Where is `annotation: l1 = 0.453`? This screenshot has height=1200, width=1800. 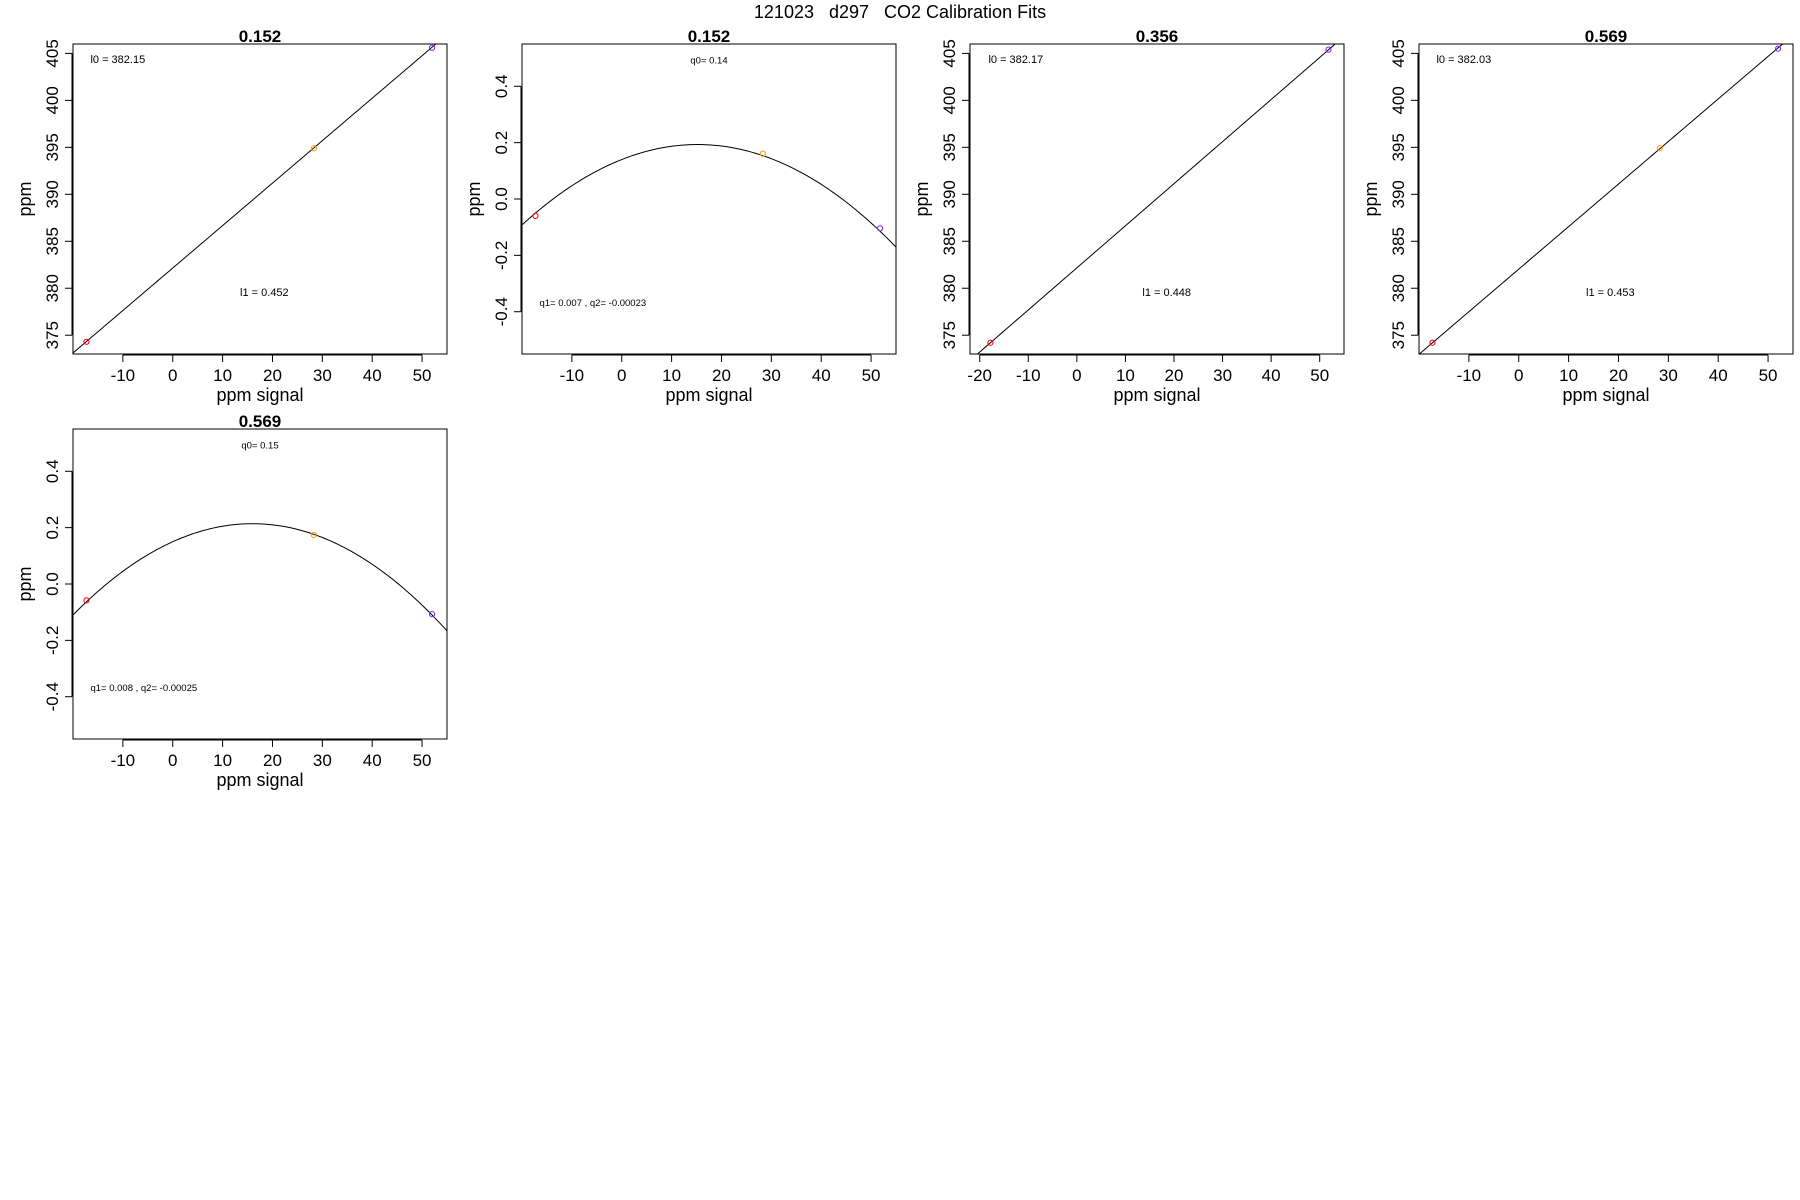 annotation: l1 = 0.453 is located at coordinates (1610, 293).